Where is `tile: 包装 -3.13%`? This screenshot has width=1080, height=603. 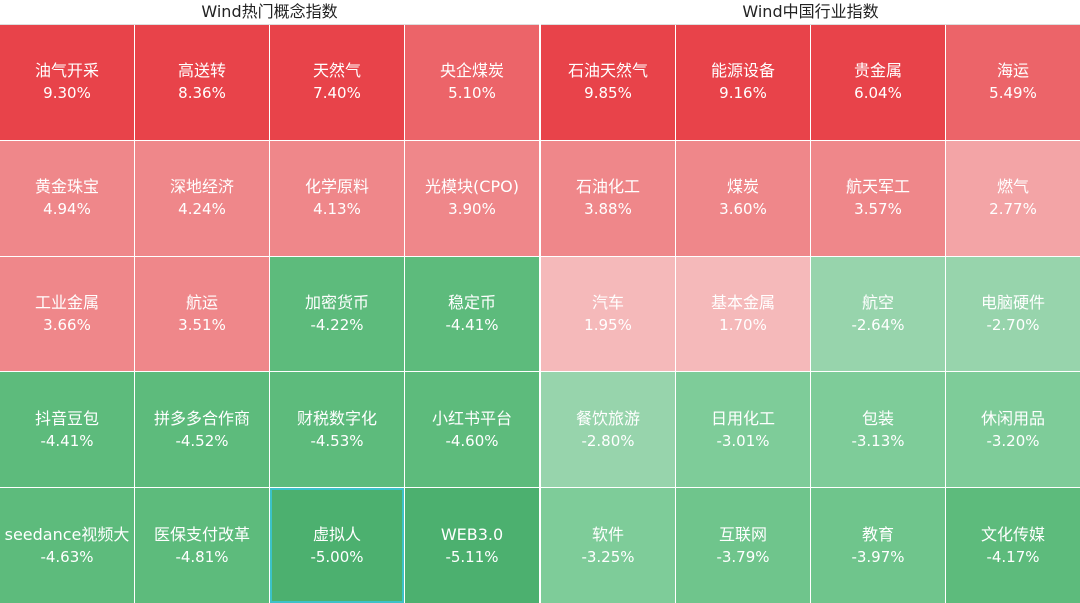 tile: 包装 -3.13% is located at coordinates (878, 430).